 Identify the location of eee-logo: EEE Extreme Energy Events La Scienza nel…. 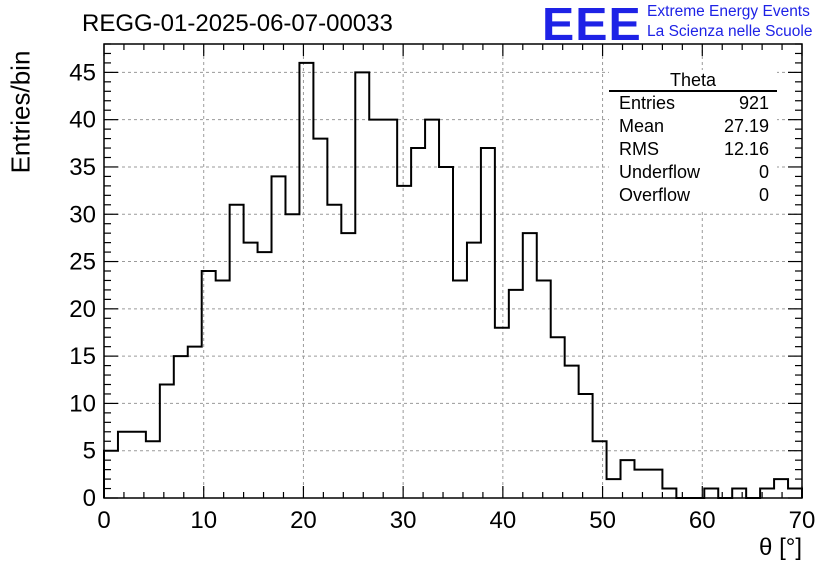
(677, 25).